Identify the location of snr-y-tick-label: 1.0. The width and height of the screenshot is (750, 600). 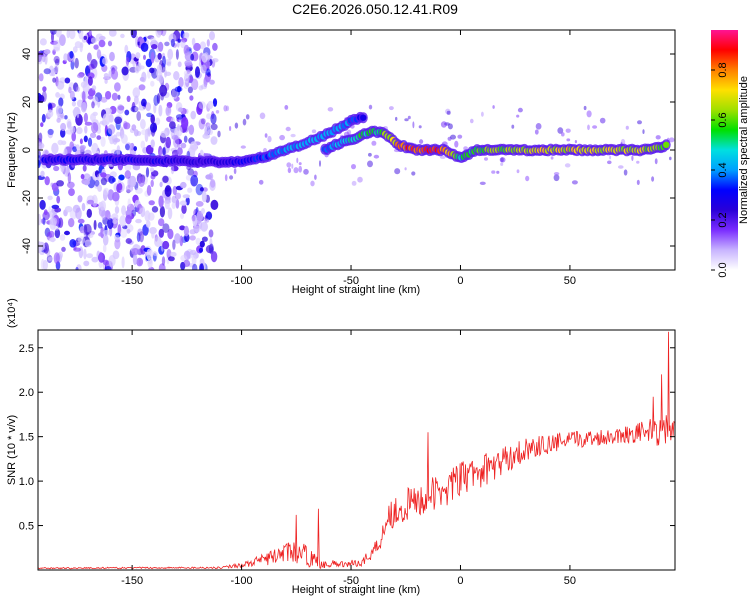
(26, 482).